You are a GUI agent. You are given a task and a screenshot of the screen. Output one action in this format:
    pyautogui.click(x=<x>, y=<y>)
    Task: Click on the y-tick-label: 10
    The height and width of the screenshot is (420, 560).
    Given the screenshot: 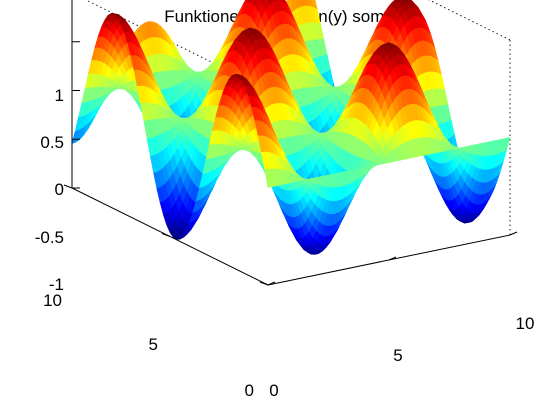 What is the action you would take?
    pyautogui.click(x=52, y=300)
    